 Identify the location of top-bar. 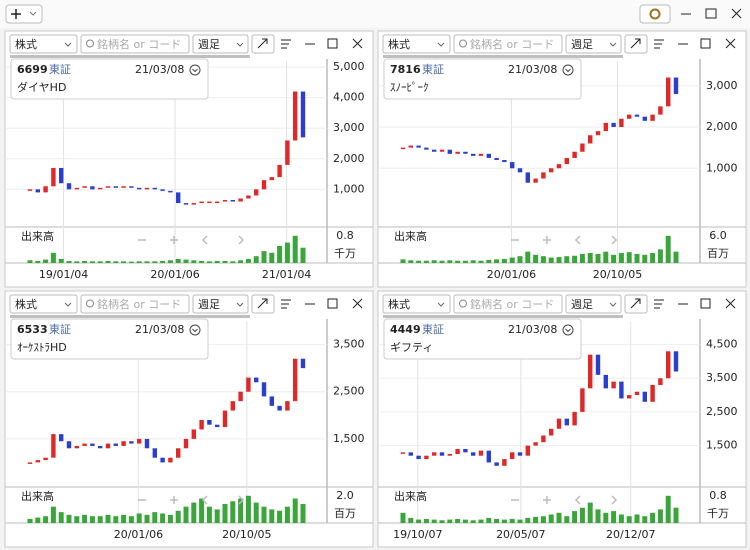
(375, 14).